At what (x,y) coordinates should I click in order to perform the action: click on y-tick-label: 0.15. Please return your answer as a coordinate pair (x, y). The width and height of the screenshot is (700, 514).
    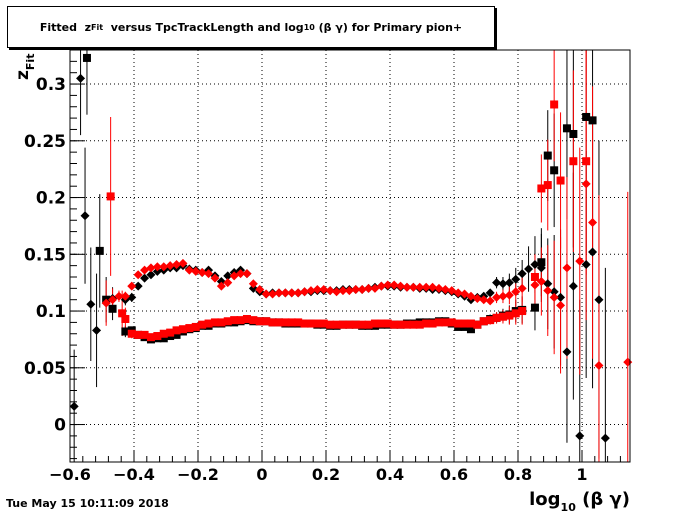
    Looking at the image, I should click on (45, 255).